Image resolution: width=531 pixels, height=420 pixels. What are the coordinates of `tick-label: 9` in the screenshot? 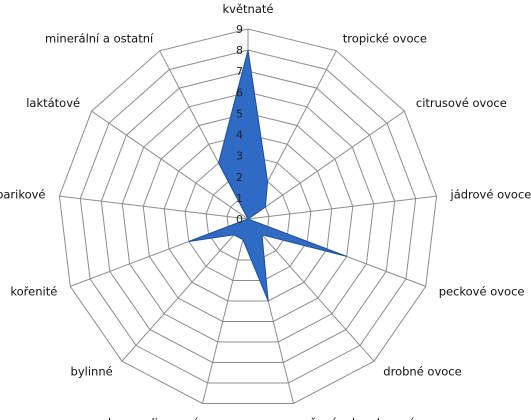 It's located at (239, 29).